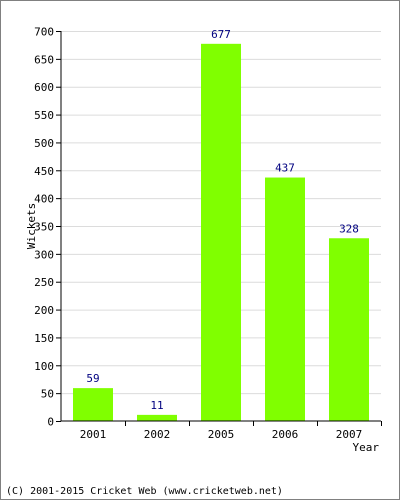 Image resolution: width=400 pixels, height=500 pixels. Describe the element at coordinates (221, 434) in the screenshot. I see `x-tick-label: 2005` at that location.